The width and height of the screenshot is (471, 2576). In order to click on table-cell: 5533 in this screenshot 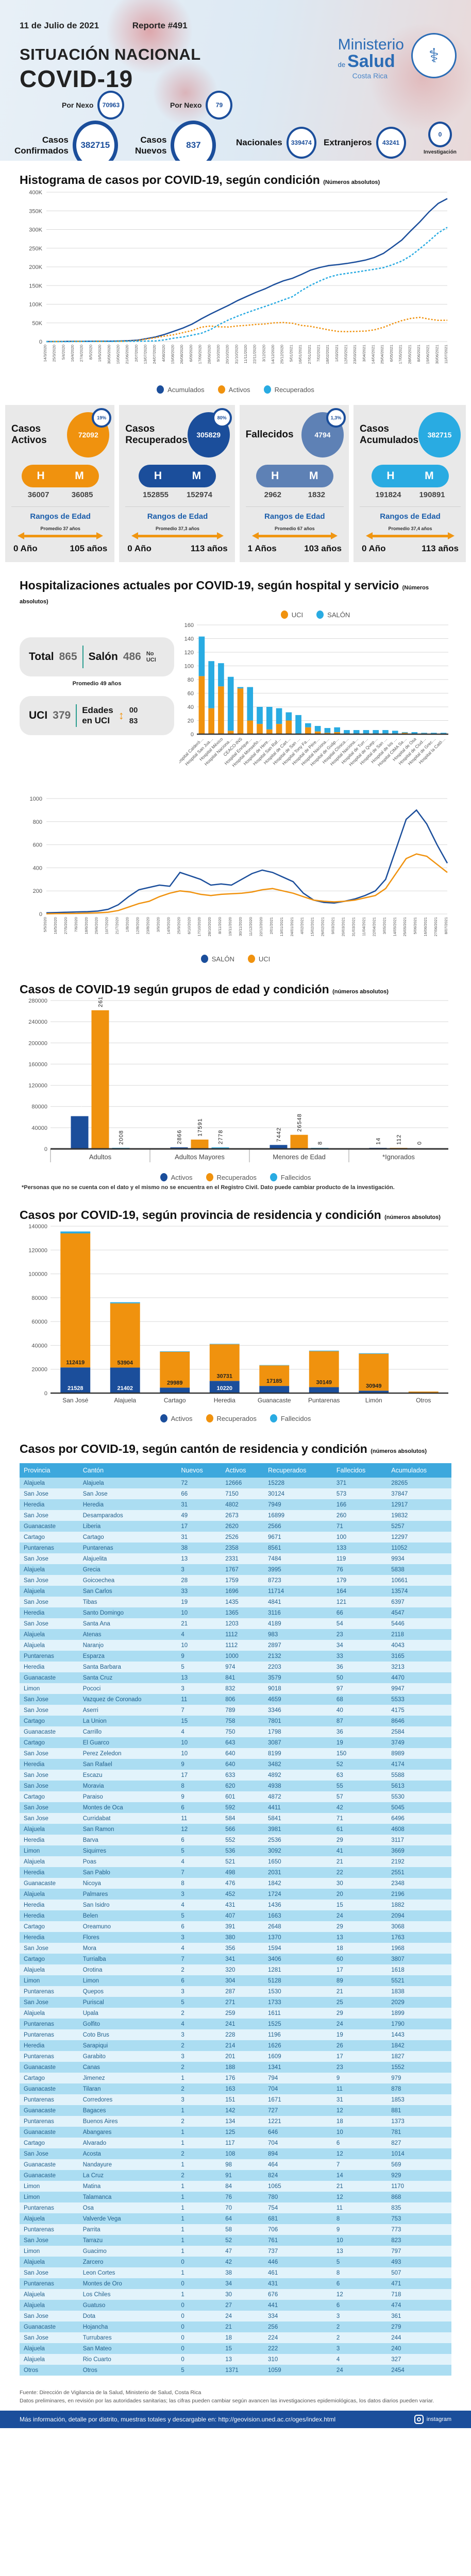, I will do `click(419, 1699)`.